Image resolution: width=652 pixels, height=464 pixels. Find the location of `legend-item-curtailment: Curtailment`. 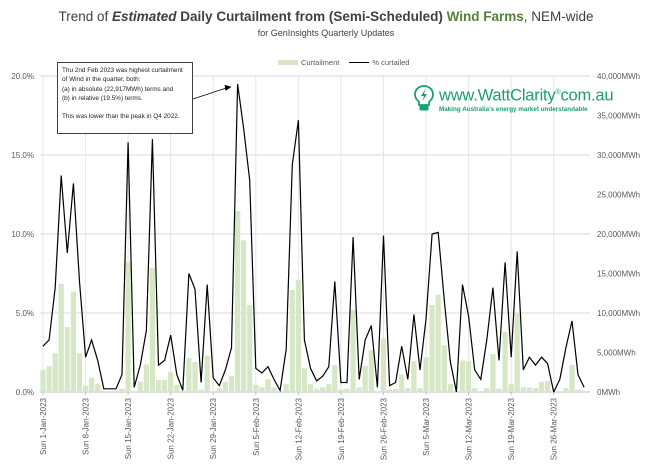

legend-item-curtailment: Curtailment is located at coordinates (308, 62).